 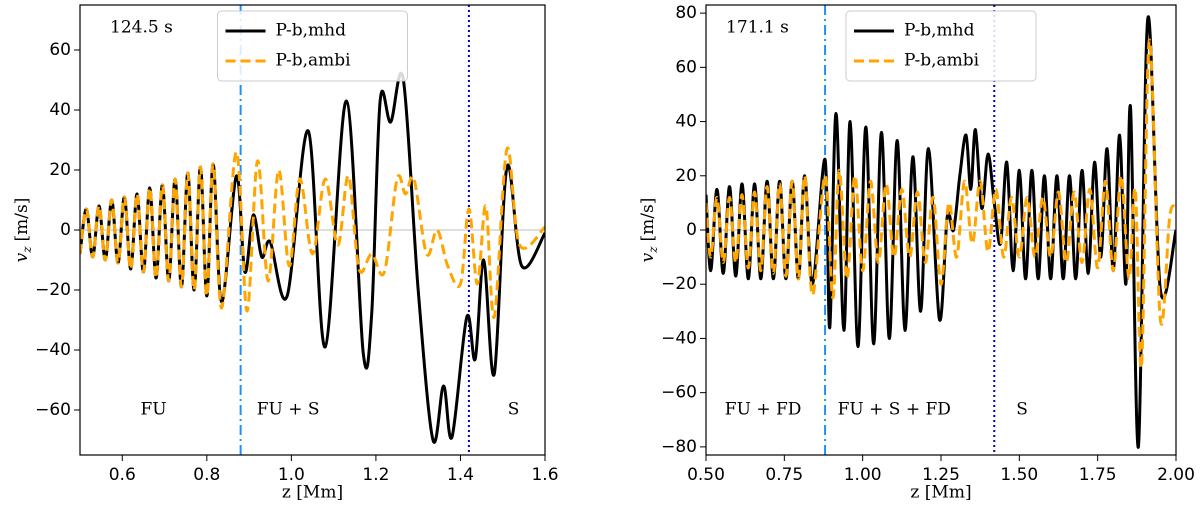 What do you see at coordinates (153, 410) in the screenshot?
I see `region-label: FU` at bounding box center [153, 410].